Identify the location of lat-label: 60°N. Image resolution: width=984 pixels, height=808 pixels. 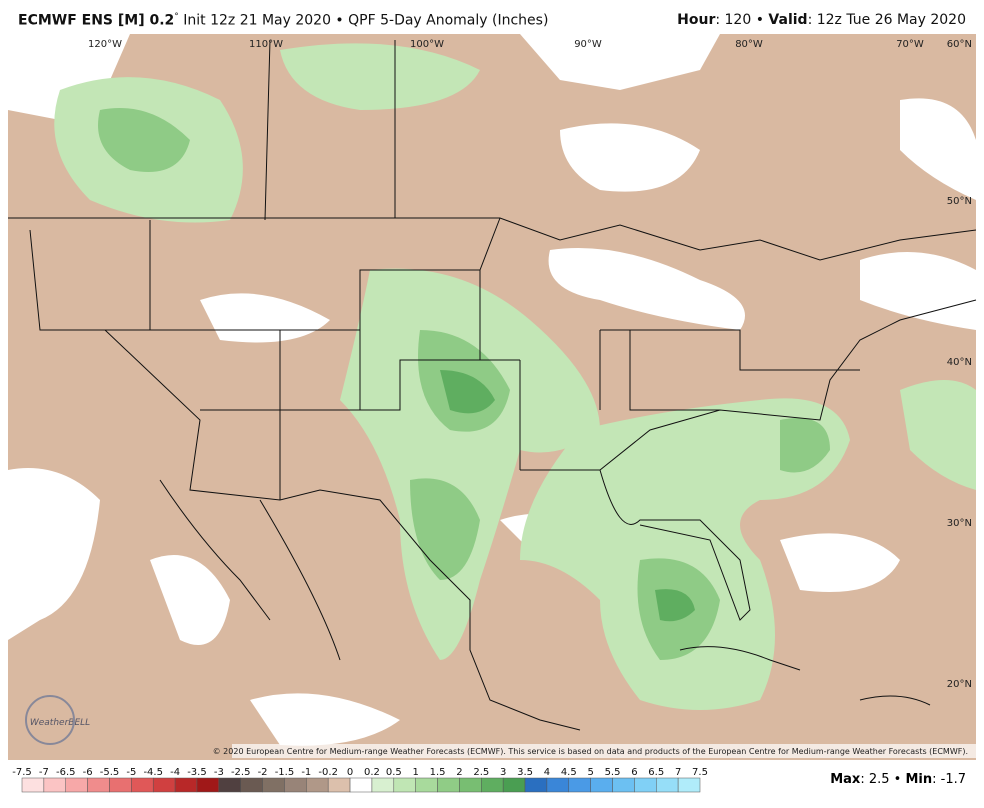
(959, 44).